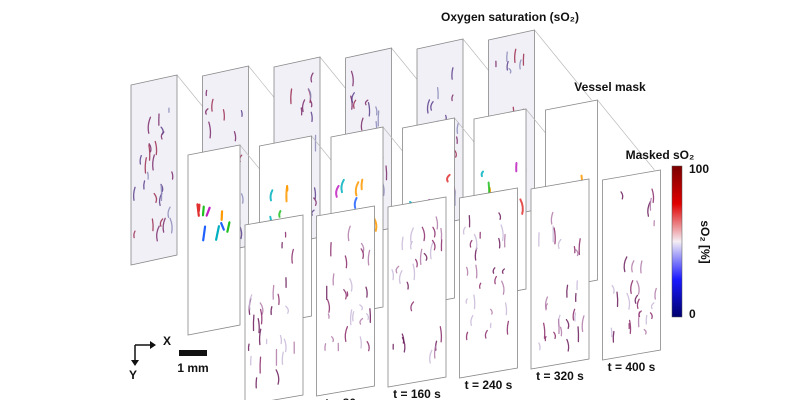  What do you see at coordinates (560, 376) in the screenshot?
I see `time-label: t = 320 s` at bounding box center [560, 376].